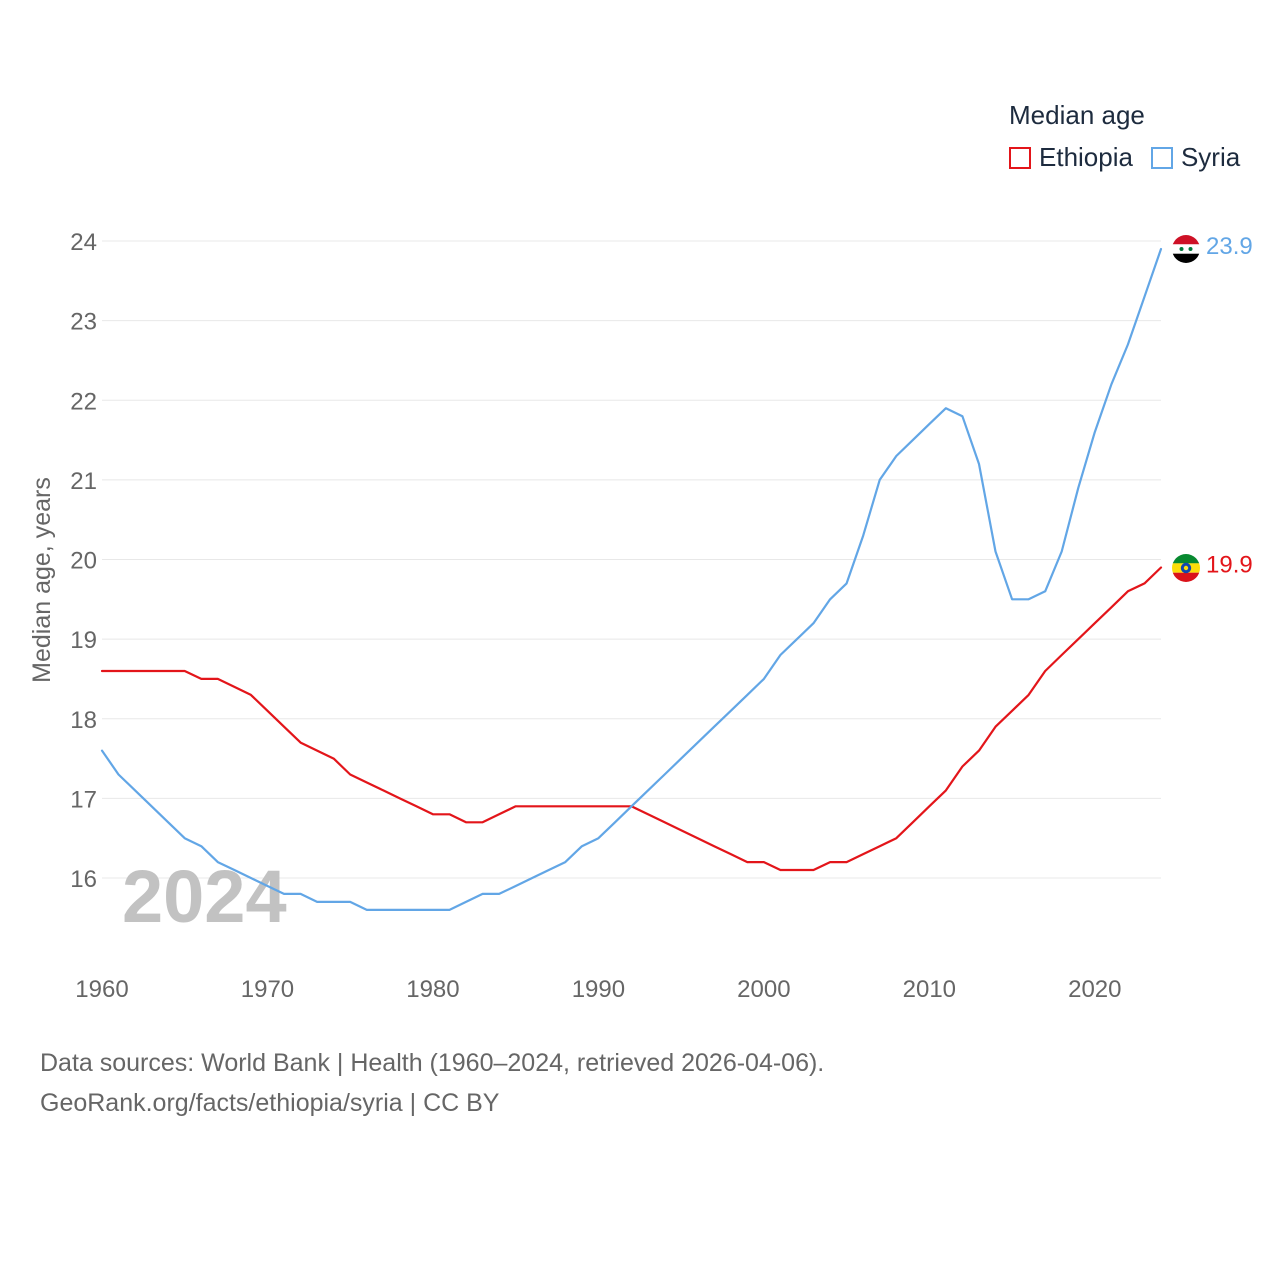 This screenshot has width=1280, height=1280. Describe the element at coordinates (1086, 157) in the screenshot. I see `legend-label-ethiopia: Ethiopia` at that location.